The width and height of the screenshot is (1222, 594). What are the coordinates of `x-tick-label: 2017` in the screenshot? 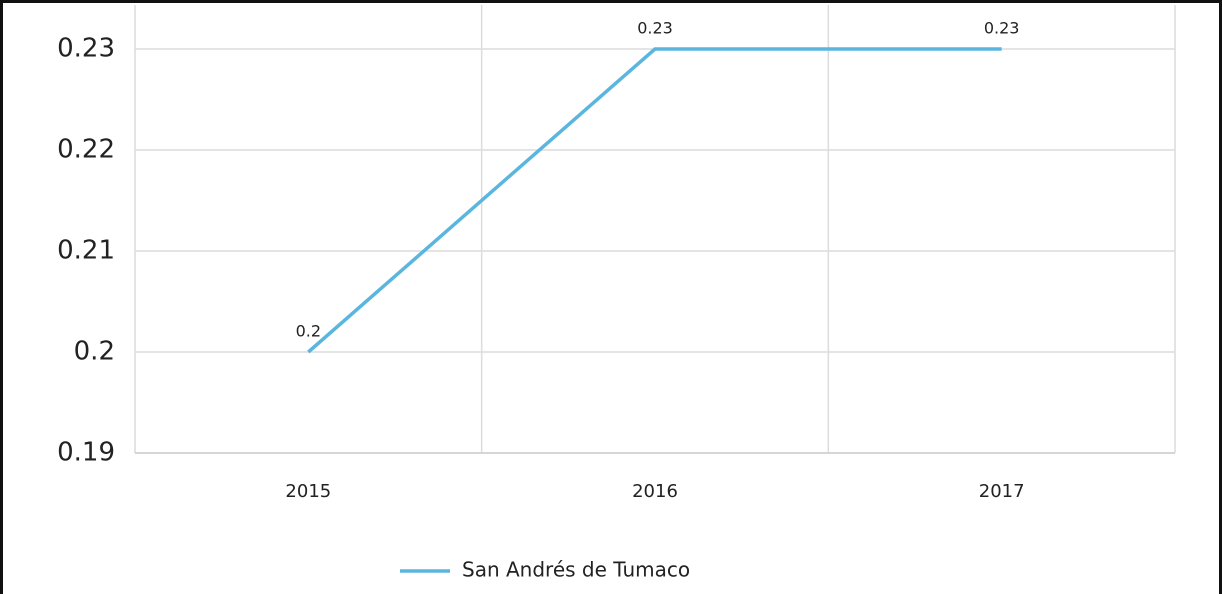 It's located at (1002, 491).